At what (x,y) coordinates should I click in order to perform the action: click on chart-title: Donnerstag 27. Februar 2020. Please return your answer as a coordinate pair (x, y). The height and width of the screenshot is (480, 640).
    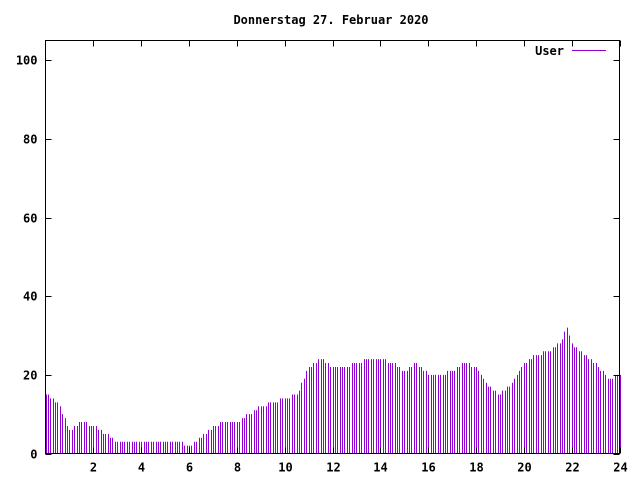
    Looking at the image, I should click on (330, 20).